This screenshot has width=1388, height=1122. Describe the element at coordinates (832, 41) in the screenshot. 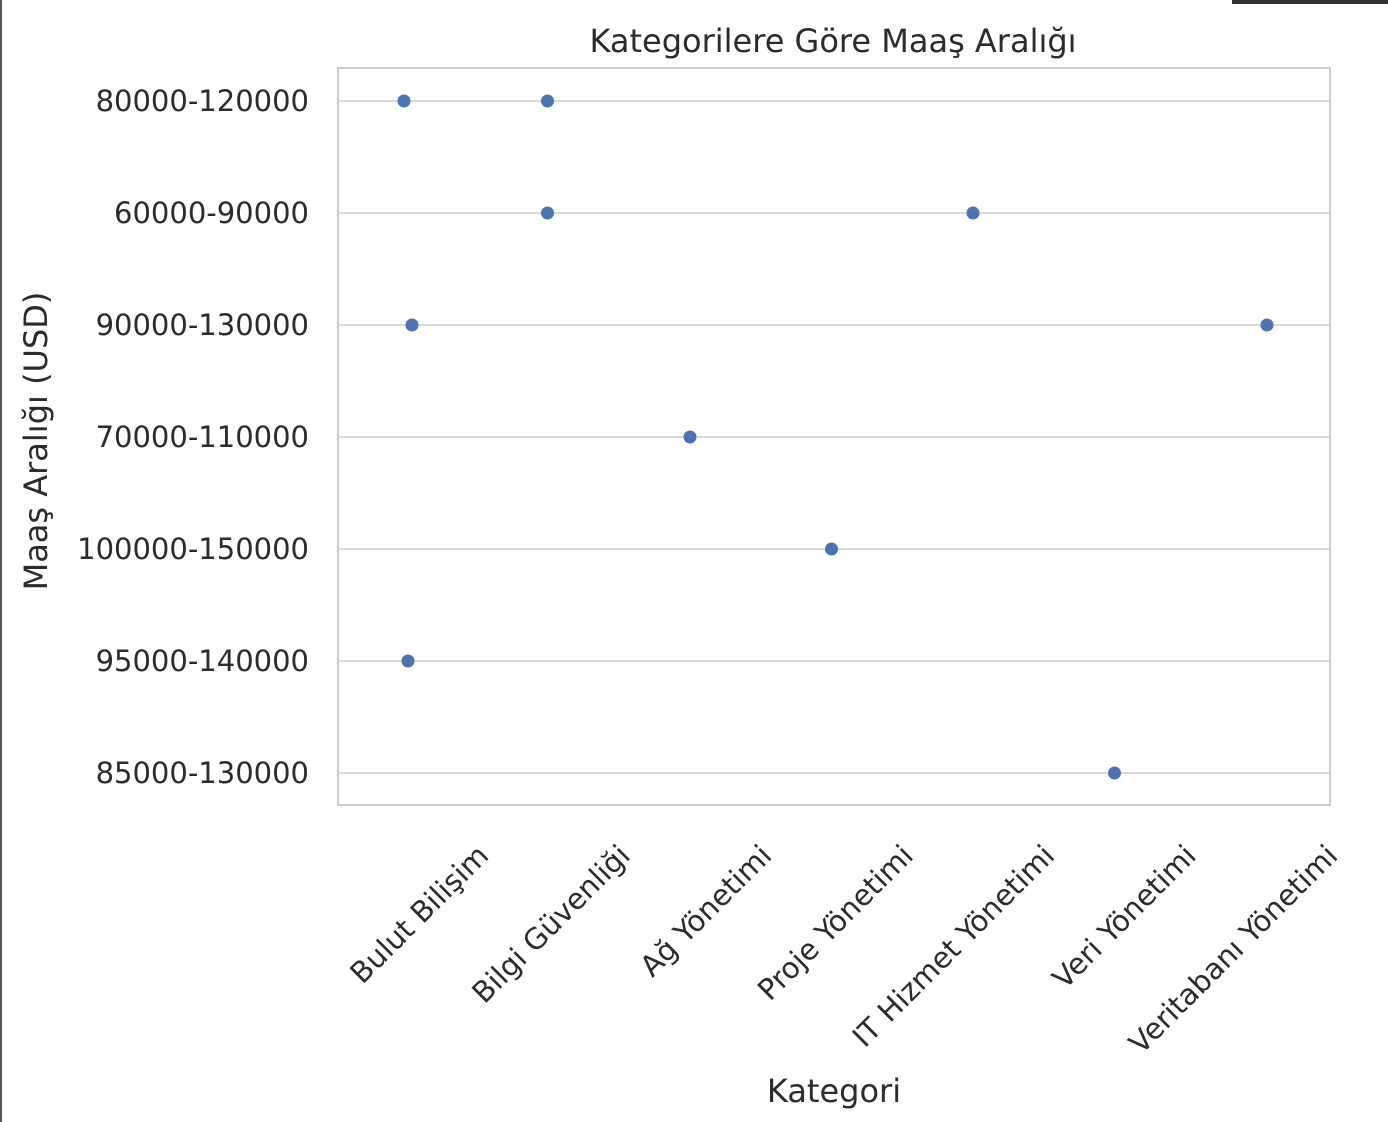

I see `chart-title: Kategorilere Göre Maaş Aralığı` at that location.